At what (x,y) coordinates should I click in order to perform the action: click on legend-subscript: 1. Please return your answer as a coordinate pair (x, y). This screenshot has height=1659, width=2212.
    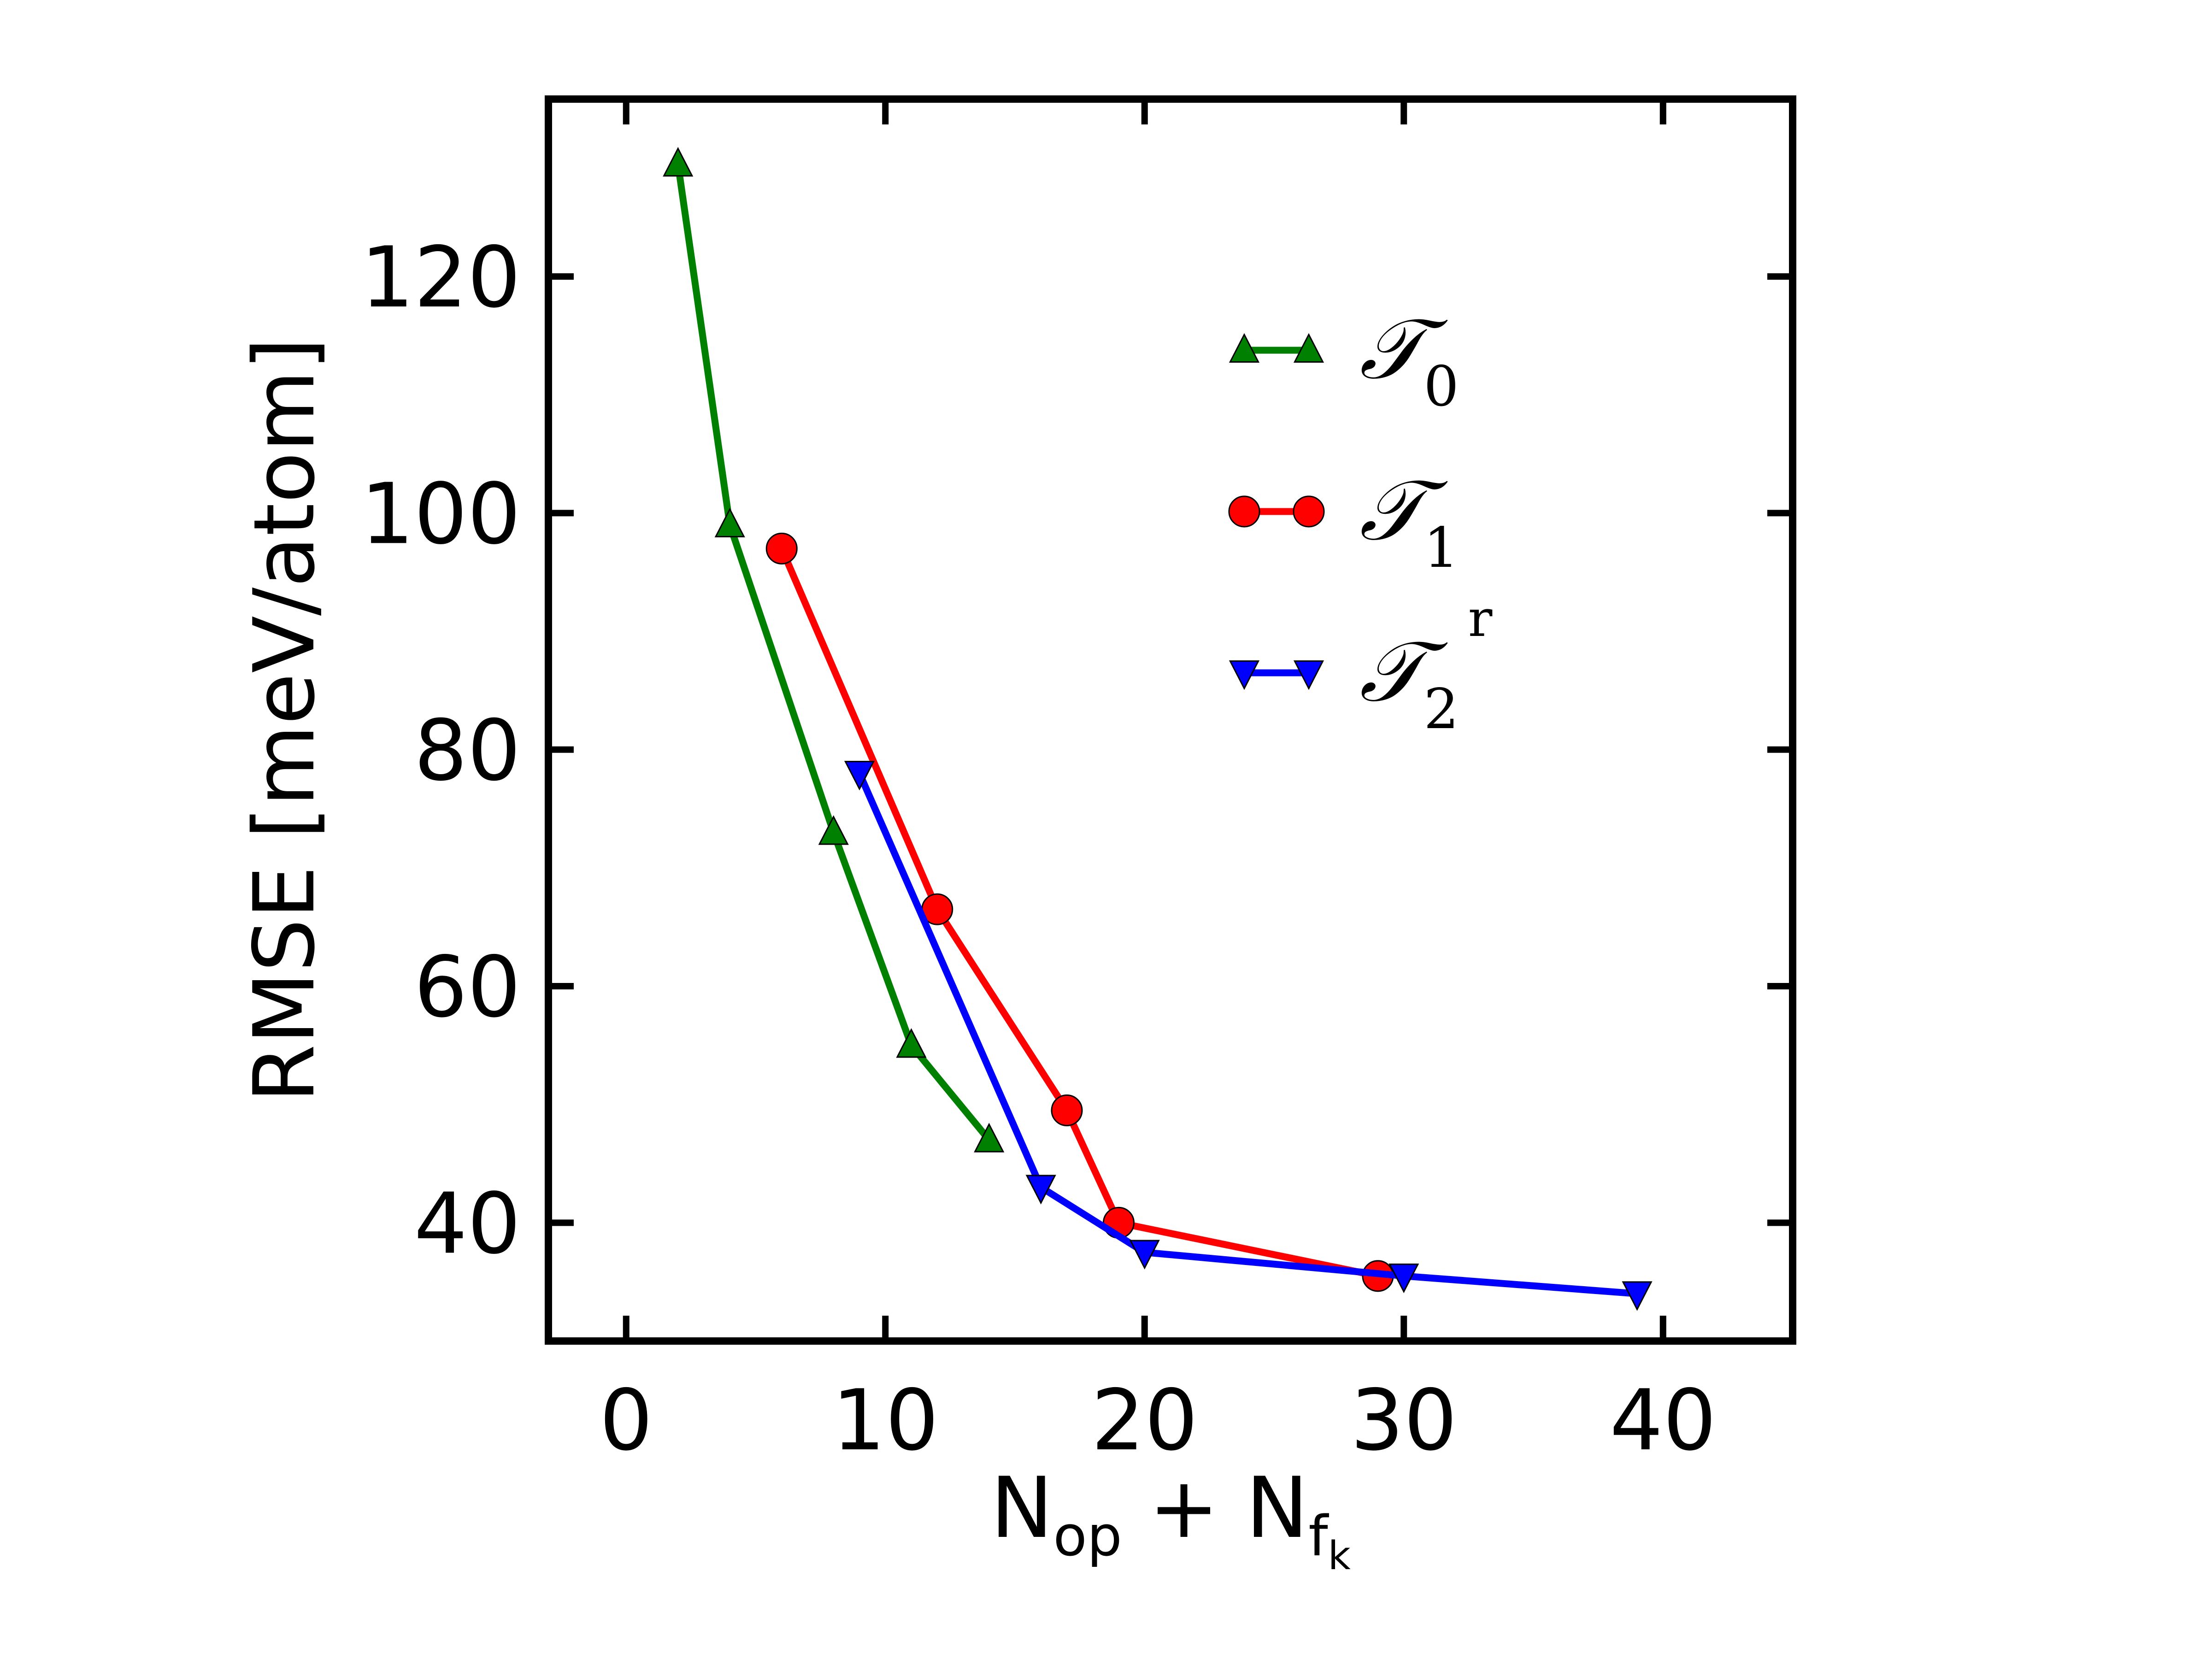
    Looking at the image, I should click on (1441, 548).